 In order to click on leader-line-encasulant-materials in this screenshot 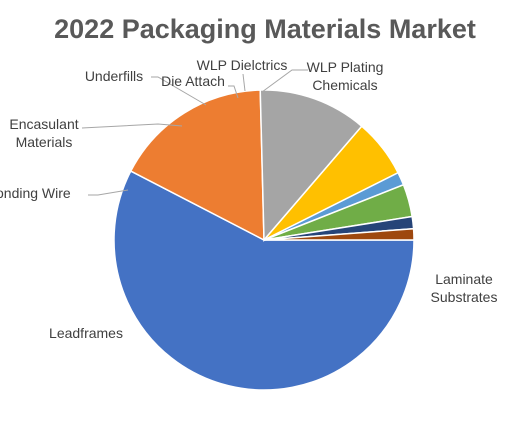, I will do `click(132, 126)`.